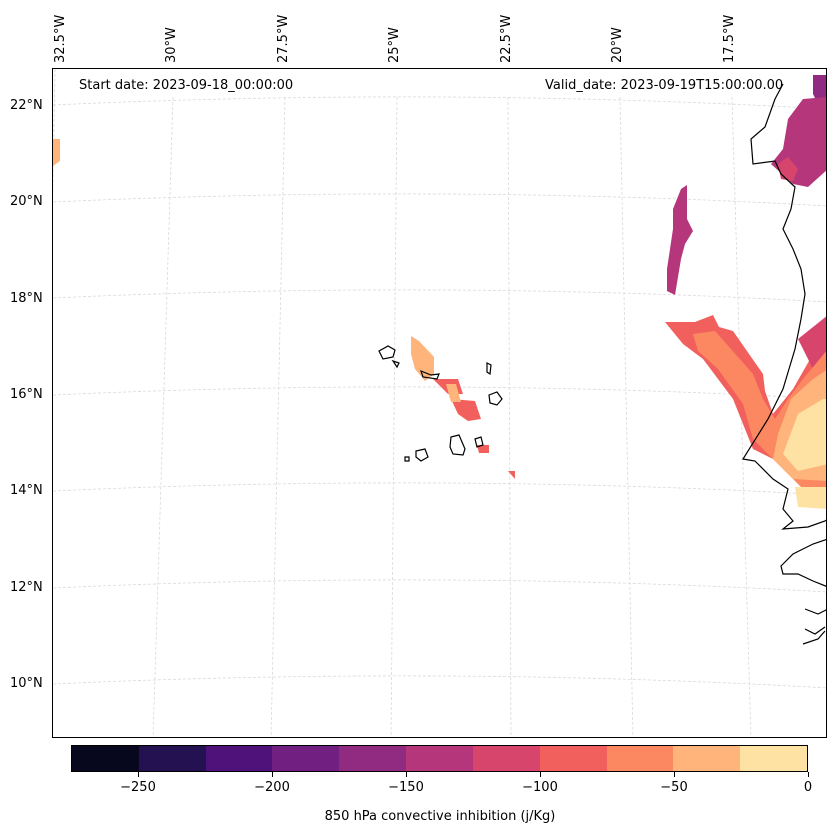  Describe the element at coordinates (674, 787) in the screenshot. I see `colorbar-tick-label: −50` at that location.